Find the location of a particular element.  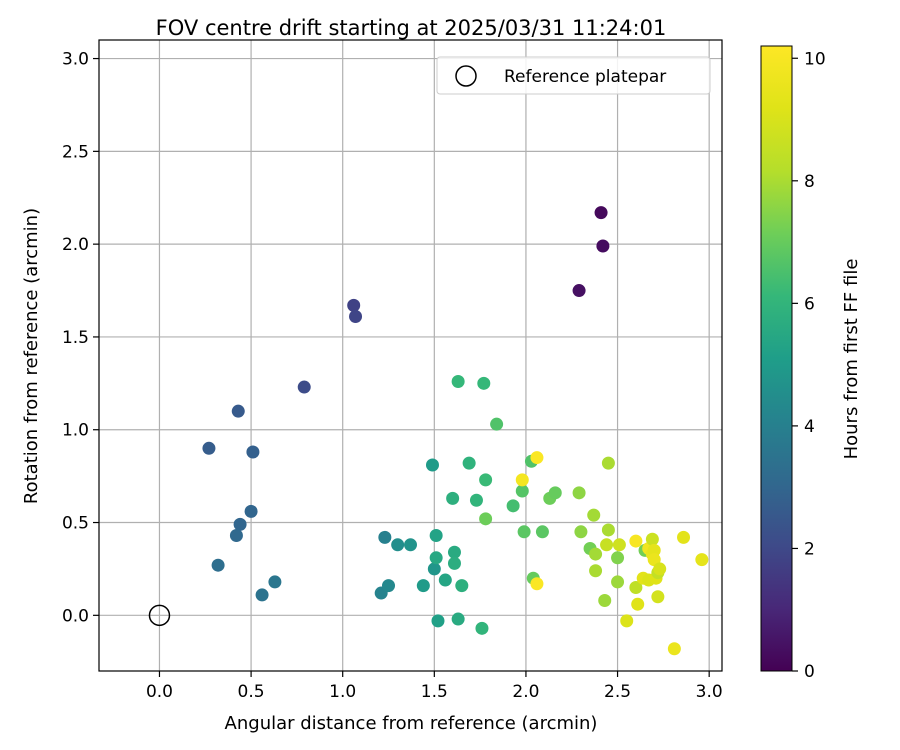

colorbar-gradient is located at coordinates (776, 358).